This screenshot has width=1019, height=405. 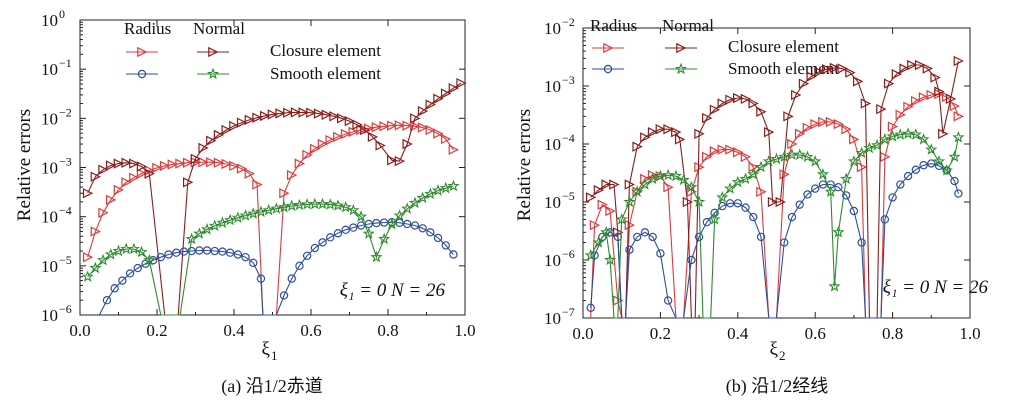 I want to click on y-axis-title-b: Relative errors, so click(x=524, y=165).